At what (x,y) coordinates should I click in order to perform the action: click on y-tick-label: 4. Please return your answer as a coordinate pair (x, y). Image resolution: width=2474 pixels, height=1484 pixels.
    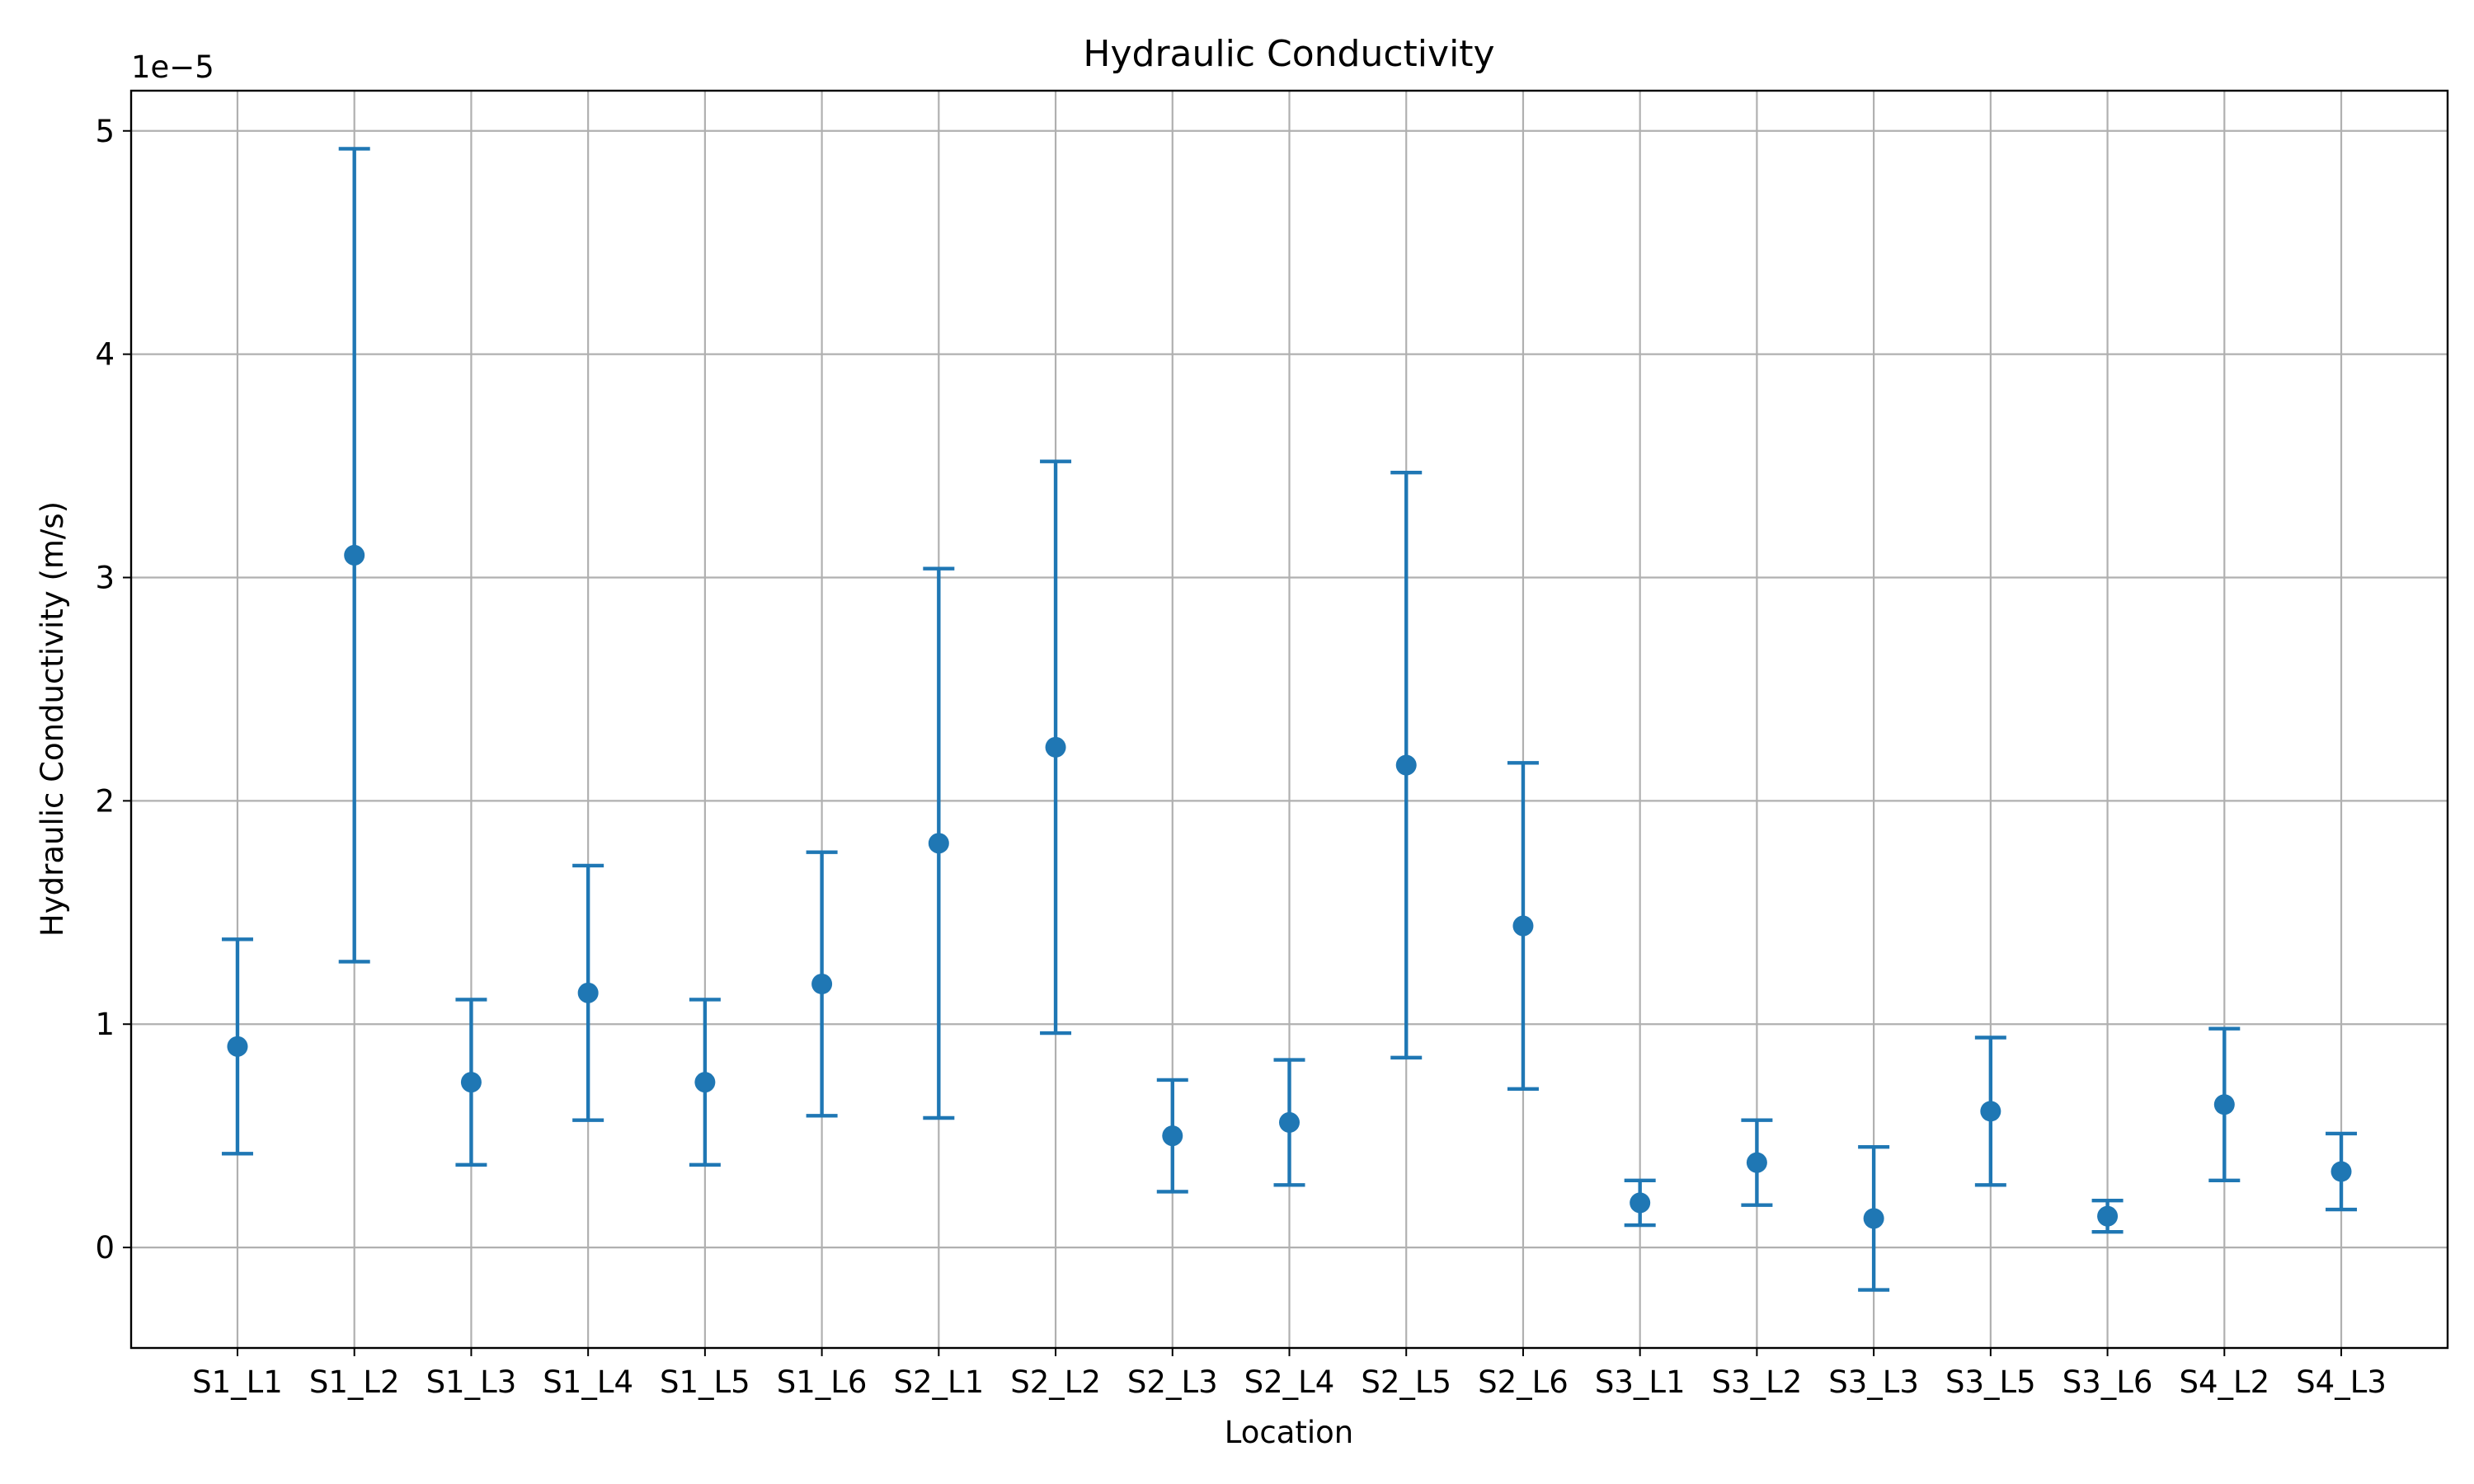
    Looking at the image, I should click on (105, 355).